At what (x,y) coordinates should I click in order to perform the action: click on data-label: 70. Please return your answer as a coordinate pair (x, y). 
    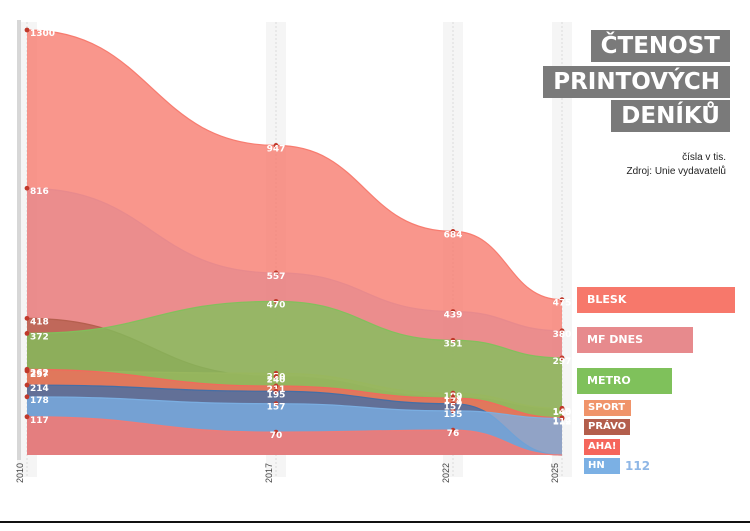
    Looking at the image, I should click on (276, 436).